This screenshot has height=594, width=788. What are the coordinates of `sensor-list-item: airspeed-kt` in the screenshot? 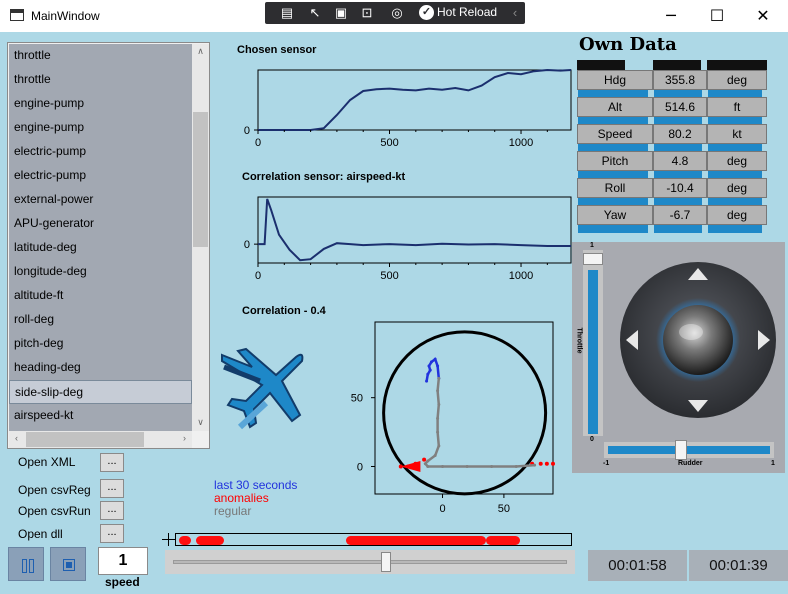 It's located at (44, 415).